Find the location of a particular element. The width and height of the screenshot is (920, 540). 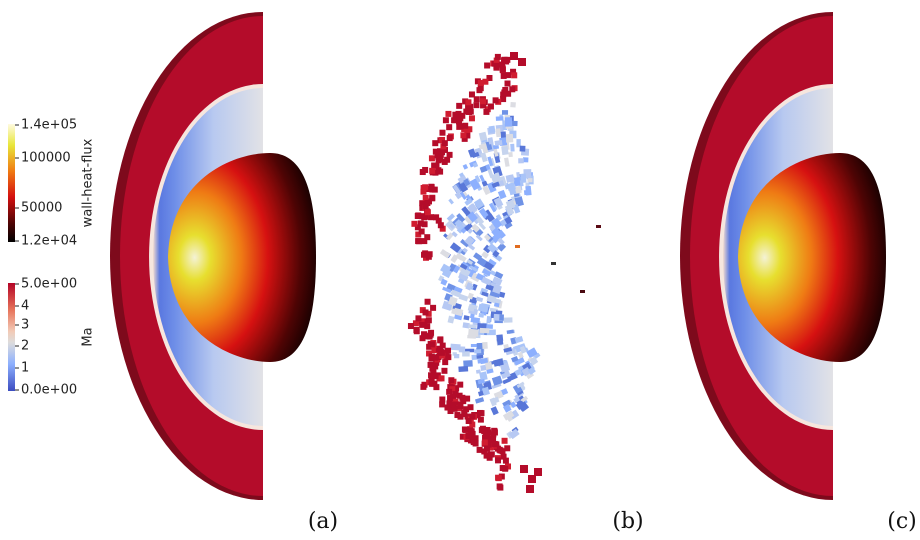

tick-label: 2 is located at coordinates (25, 346).